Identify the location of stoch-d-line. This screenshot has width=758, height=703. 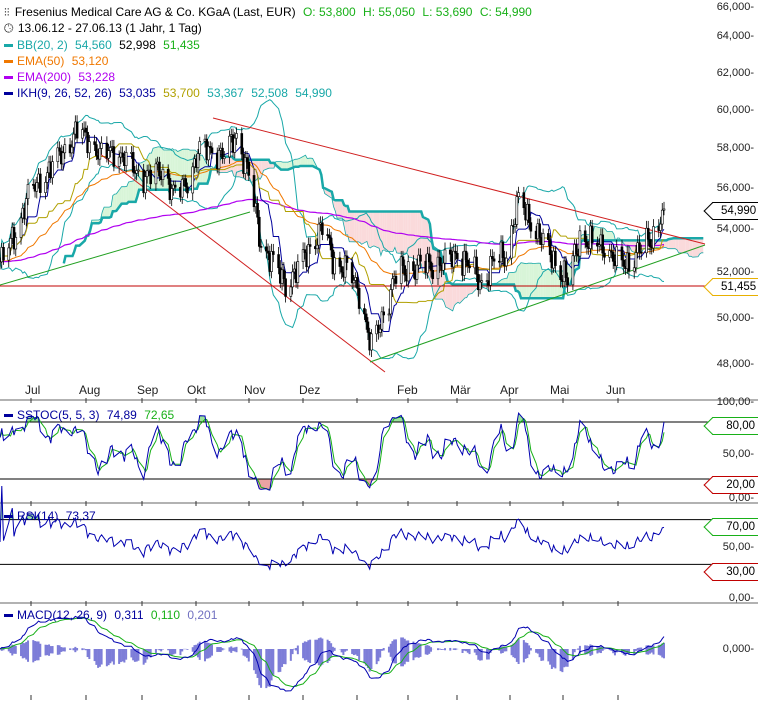
(332, 453).